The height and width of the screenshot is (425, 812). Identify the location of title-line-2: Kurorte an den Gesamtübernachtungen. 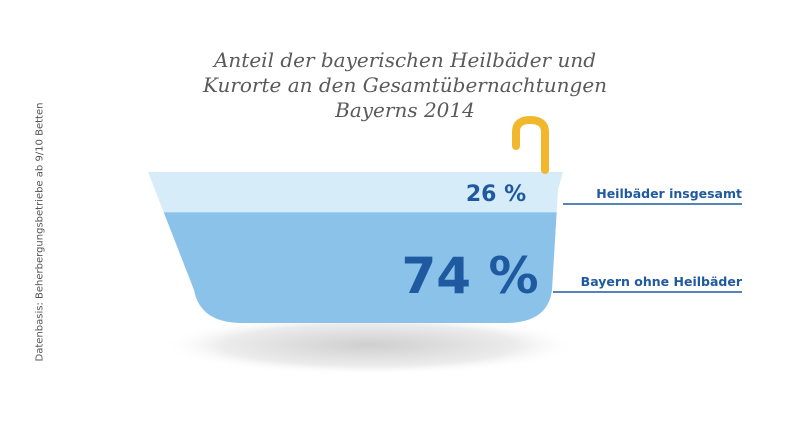
(405, 85).